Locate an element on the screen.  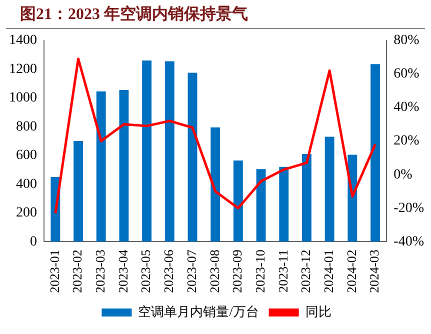
x-tick-label: 2023-10 is located at coordinates (260, 272).